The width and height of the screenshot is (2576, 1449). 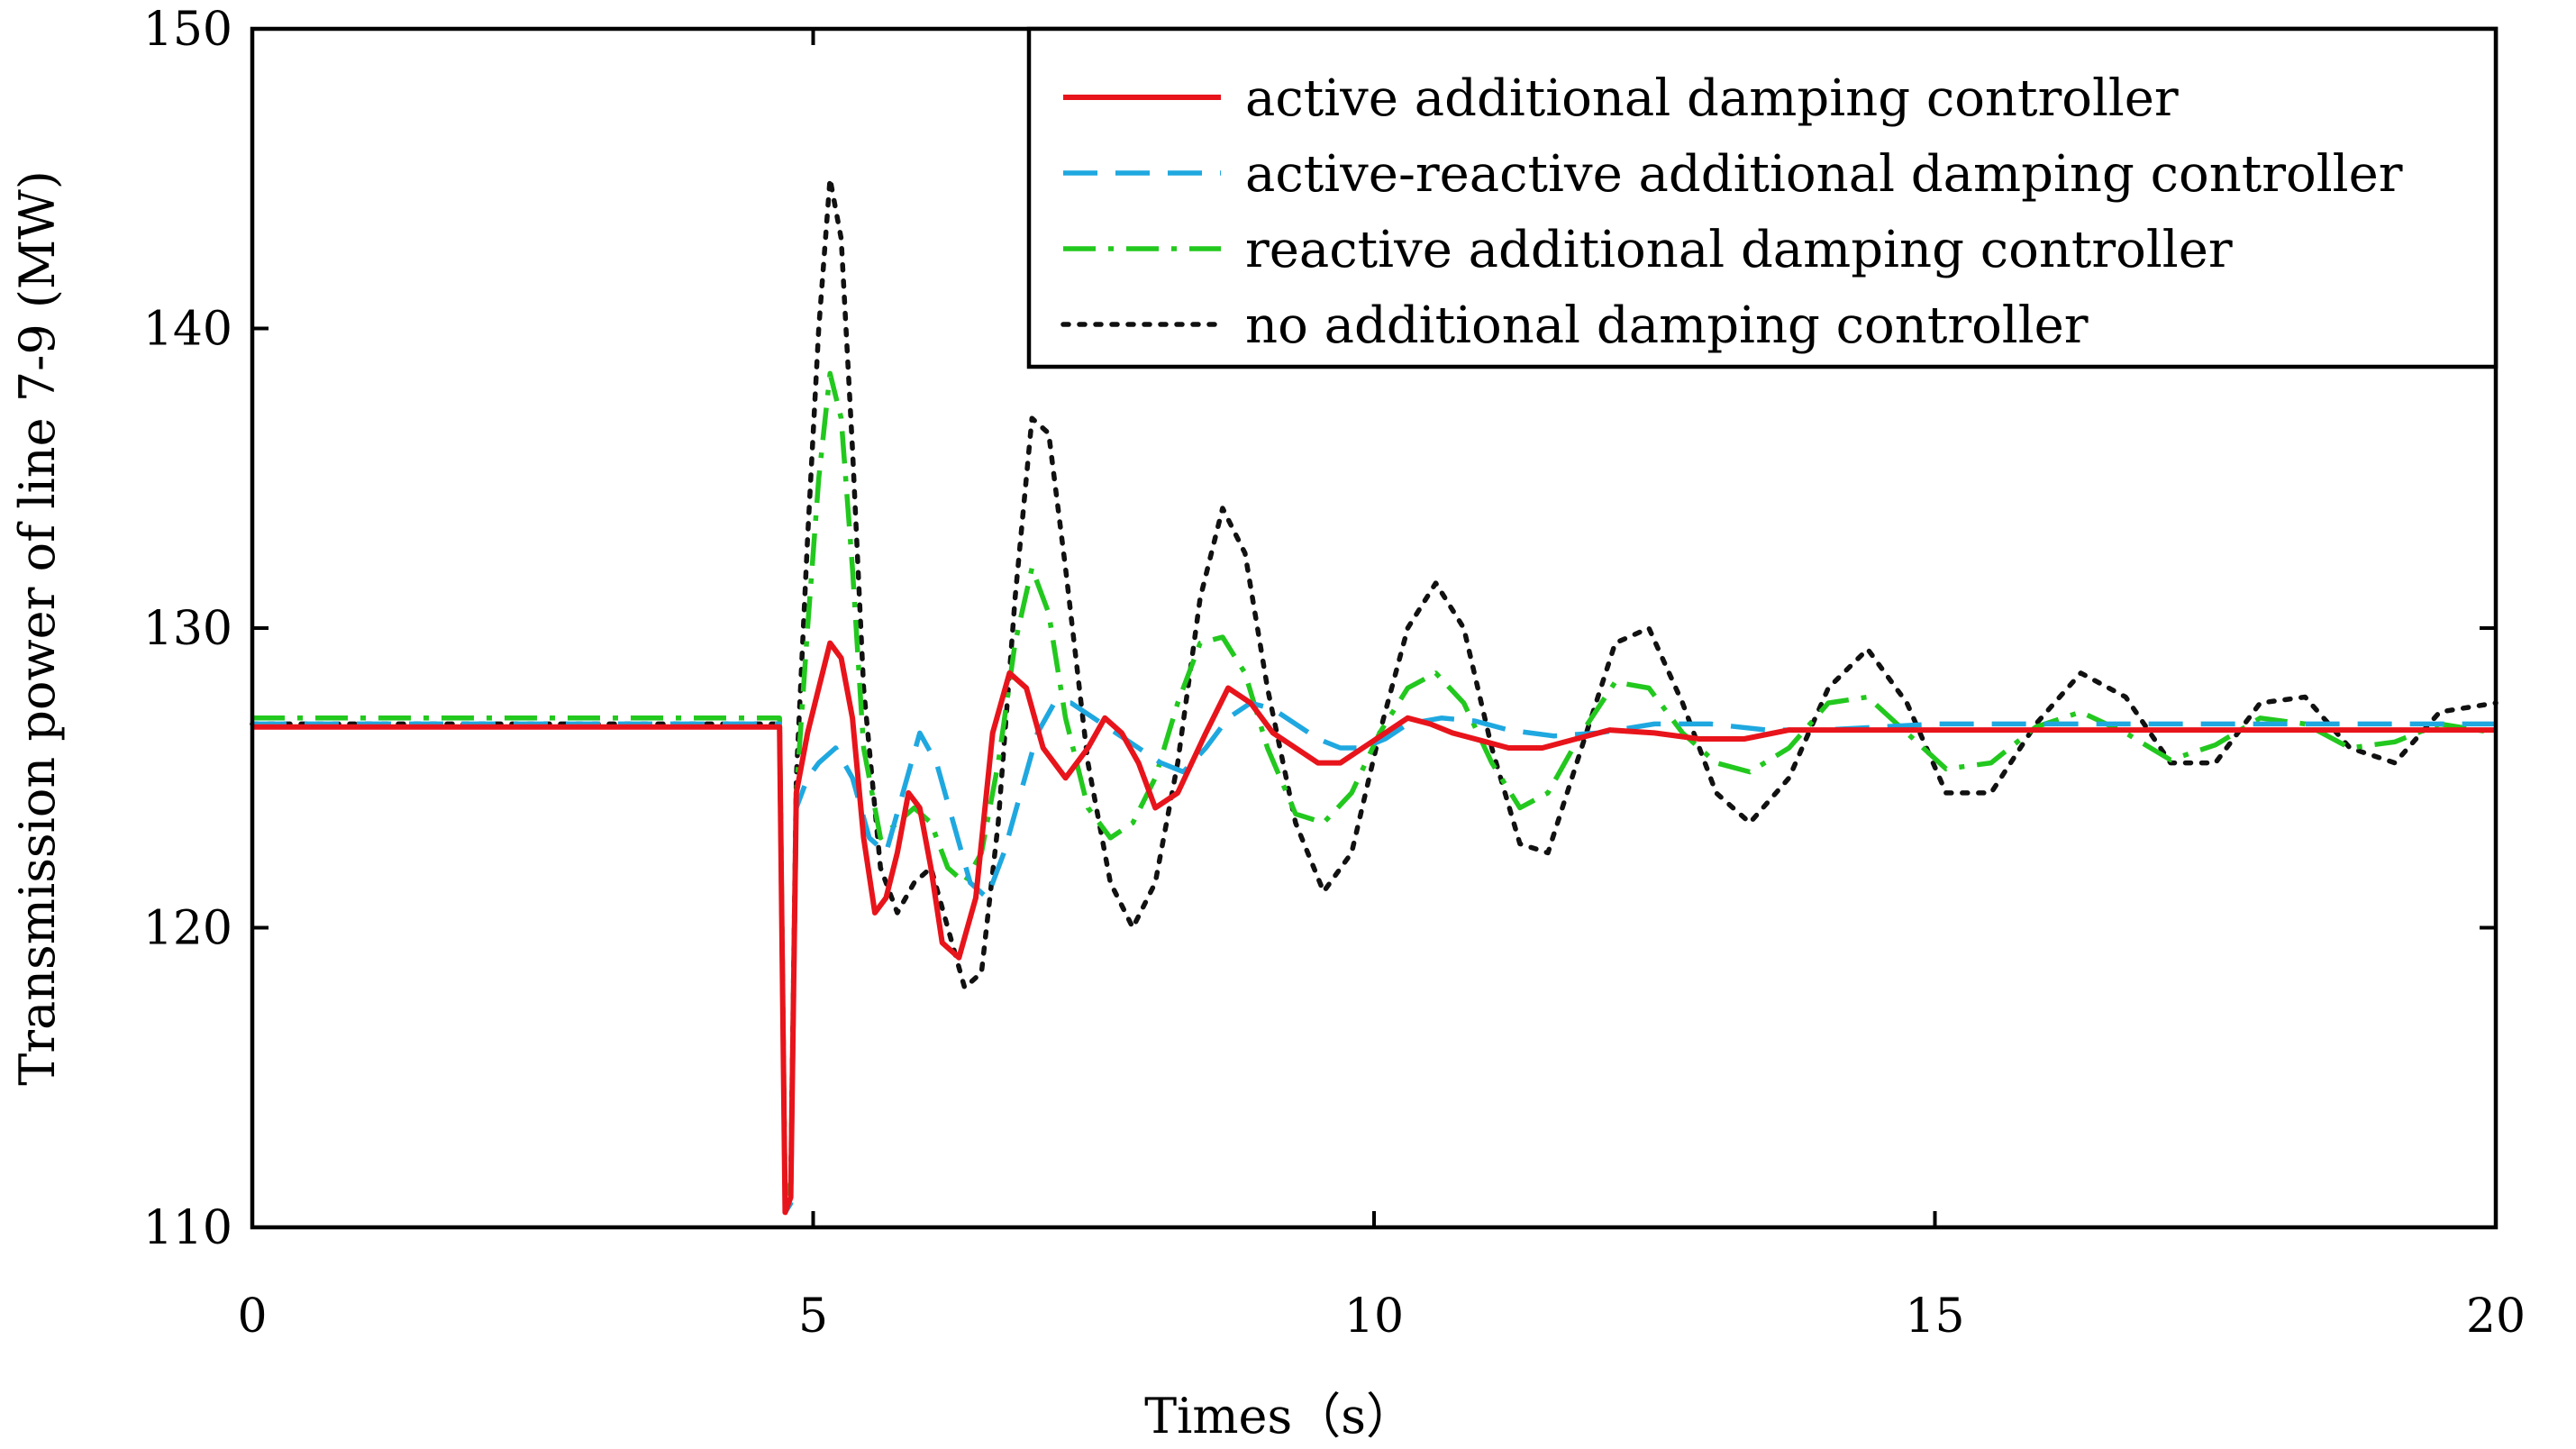 I want to click on x-tick-label: 5, so click(x=813, y=1317).